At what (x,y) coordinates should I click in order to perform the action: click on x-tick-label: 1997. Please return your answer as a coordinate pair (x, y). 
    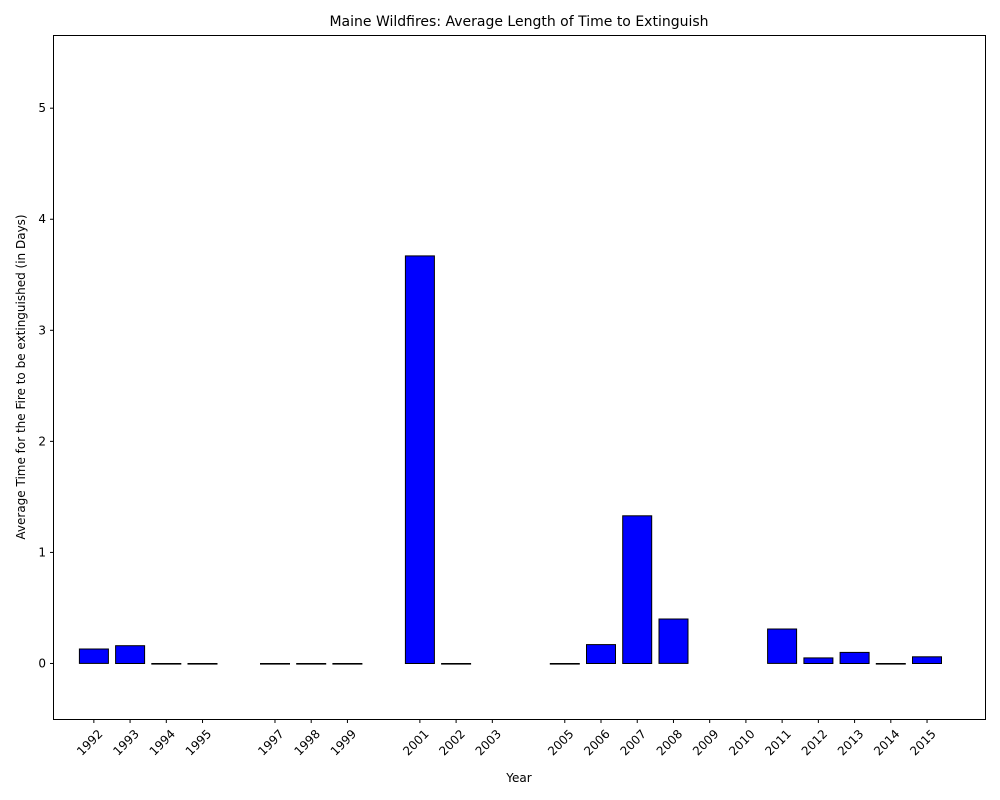
    Looking at the image, I should click on (270, 742).